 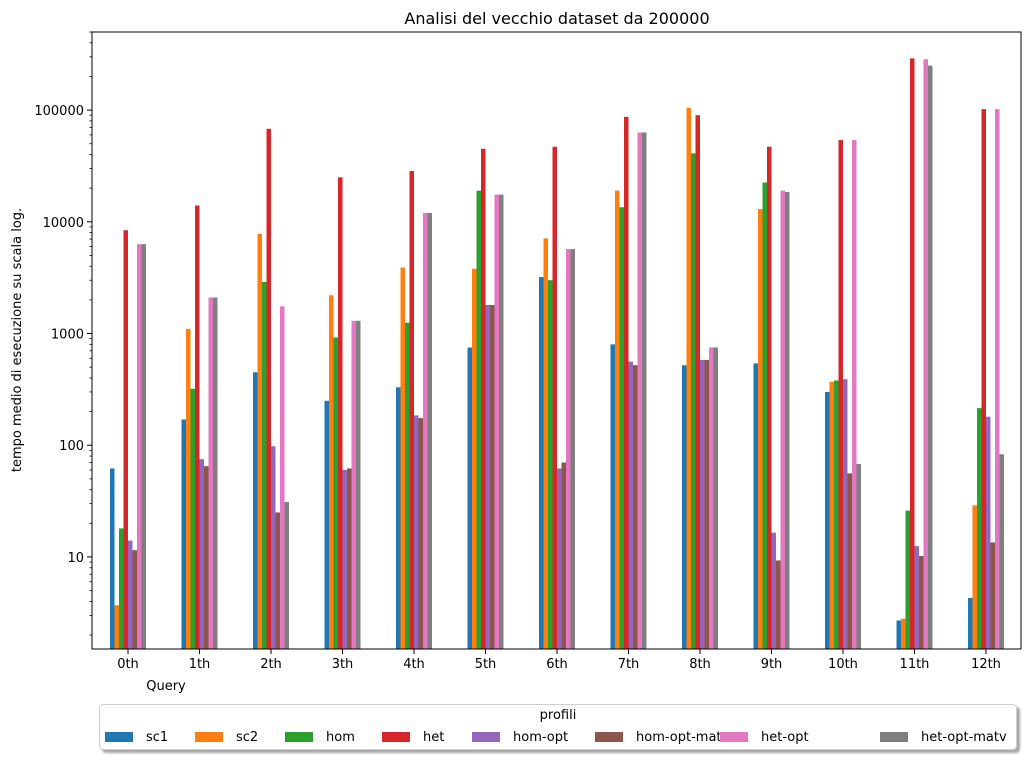 I want to click on bar-sc2-11th, so click(x=903, y=633).